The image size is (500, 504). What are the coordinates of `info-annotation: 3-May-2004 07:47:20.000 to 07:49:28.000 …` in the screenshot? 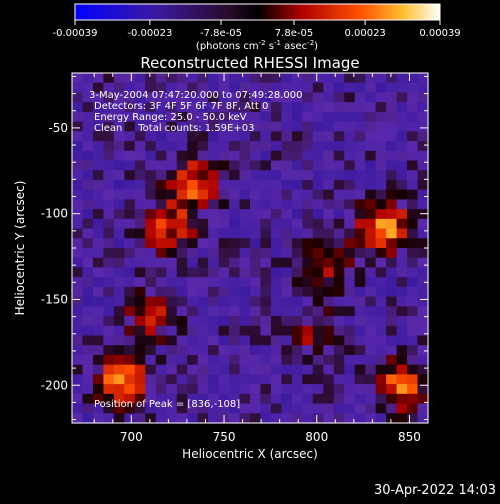 It's located at (195, 112).